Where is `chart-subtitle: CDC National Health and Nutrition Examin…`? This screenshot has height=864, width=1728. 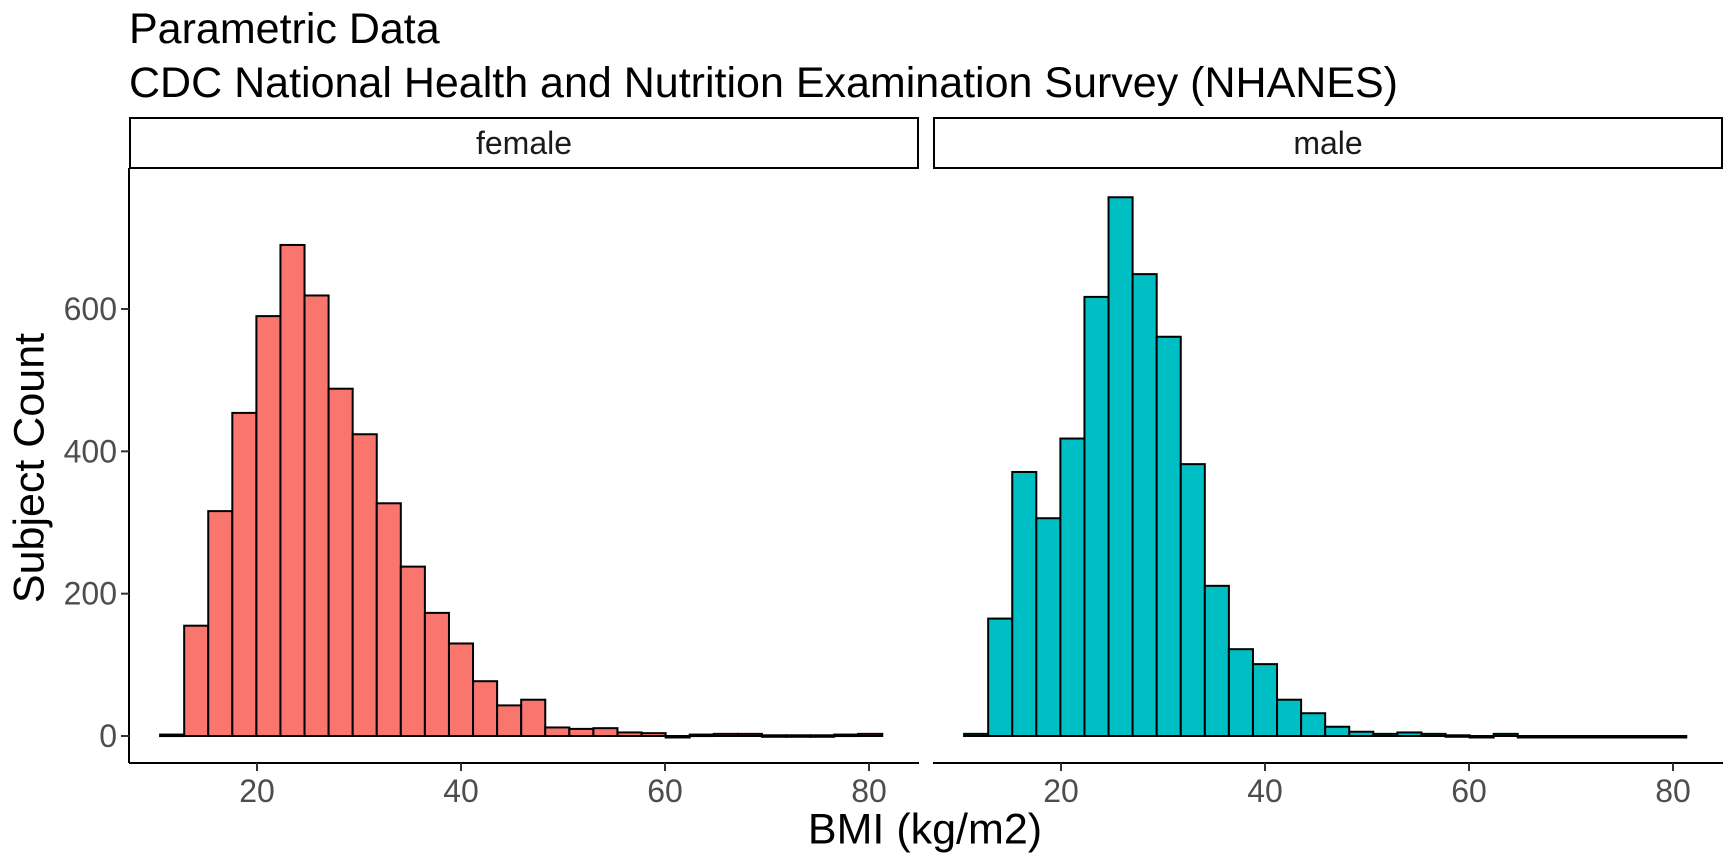 chart-subtitle: CDC National Health and Nutrition Examin… is located at coordinates (764, 83).